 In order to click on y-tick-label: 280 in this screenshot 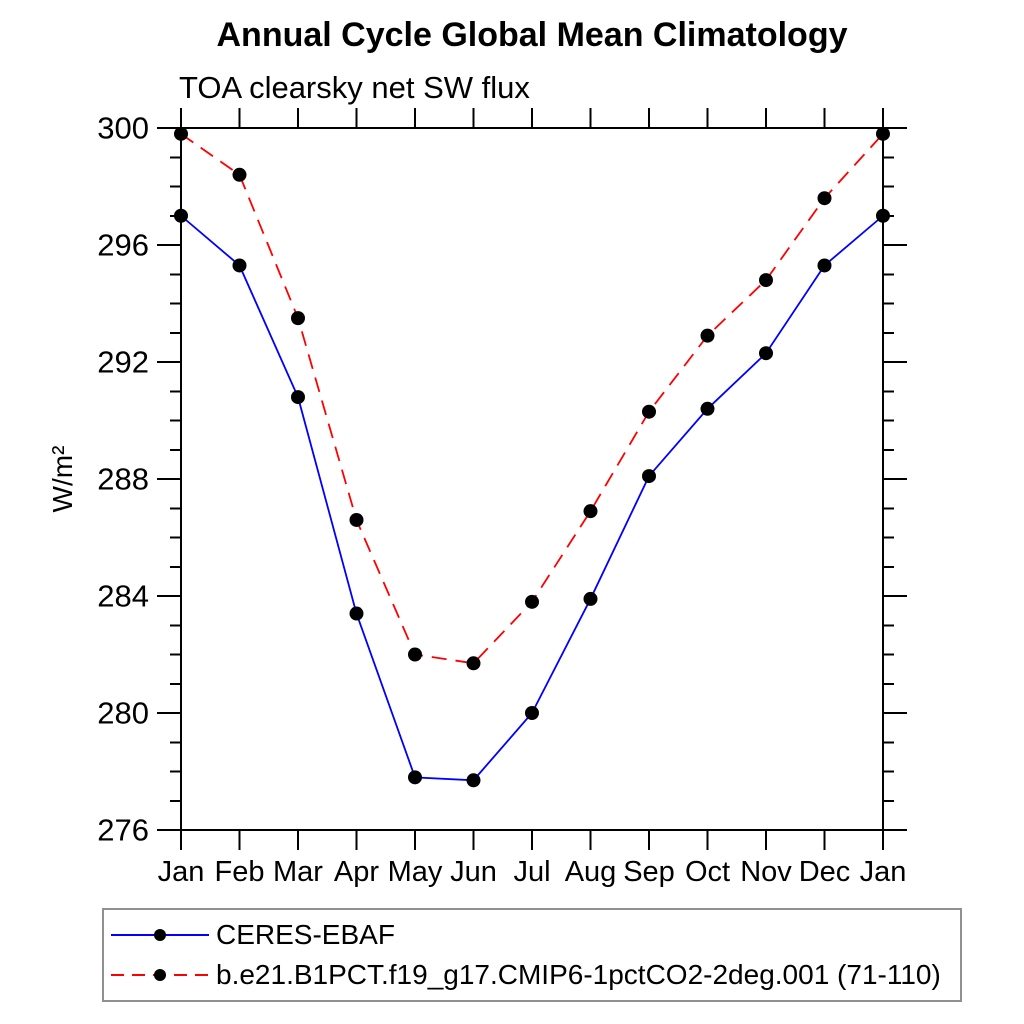, I will do `click(123, 713)`.